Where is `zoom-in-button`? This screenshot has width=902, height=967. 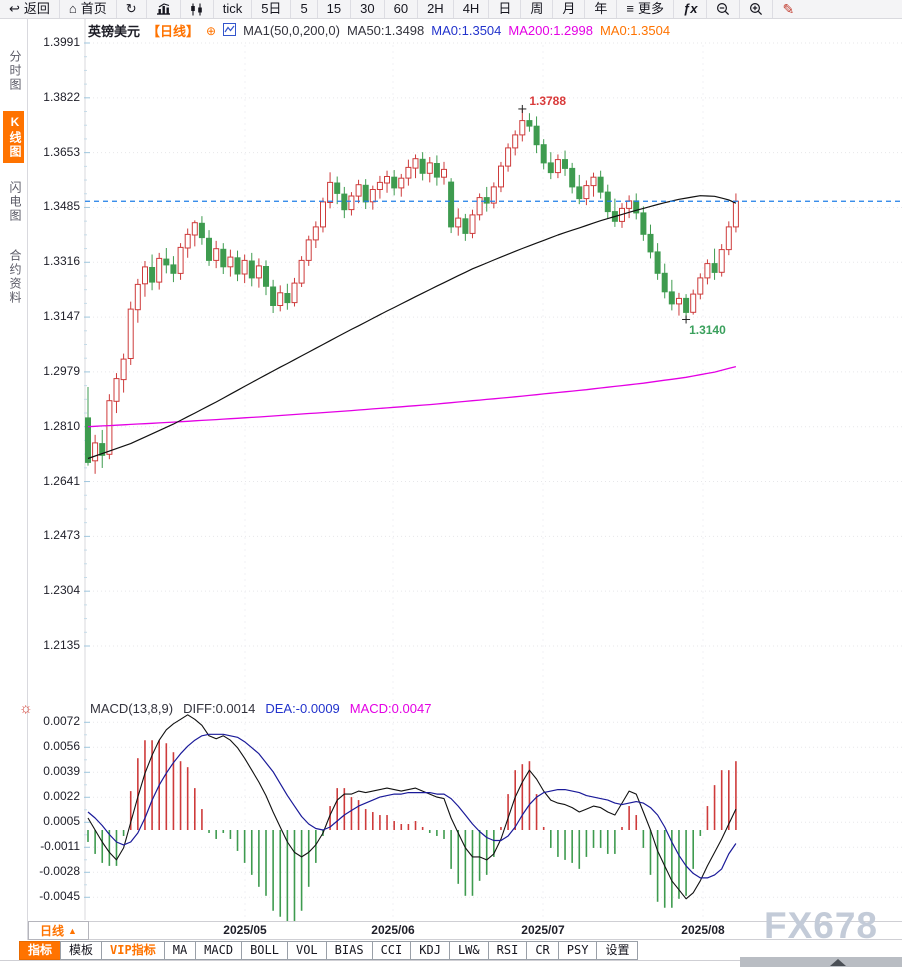
zoom-in-button is located at coordinates (757, 9).